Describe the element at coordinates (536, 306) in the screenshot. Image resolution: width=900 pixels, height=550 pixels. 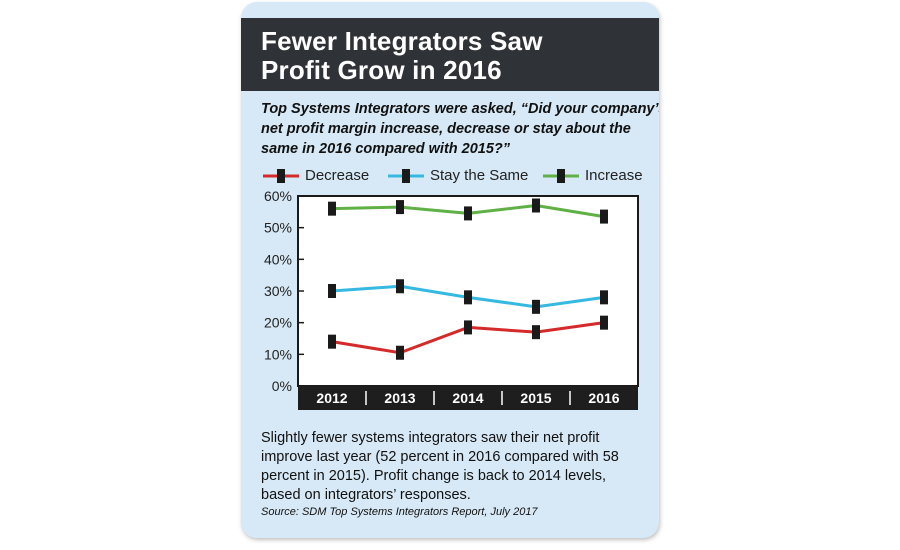
I see `point-same-2015` at that location.